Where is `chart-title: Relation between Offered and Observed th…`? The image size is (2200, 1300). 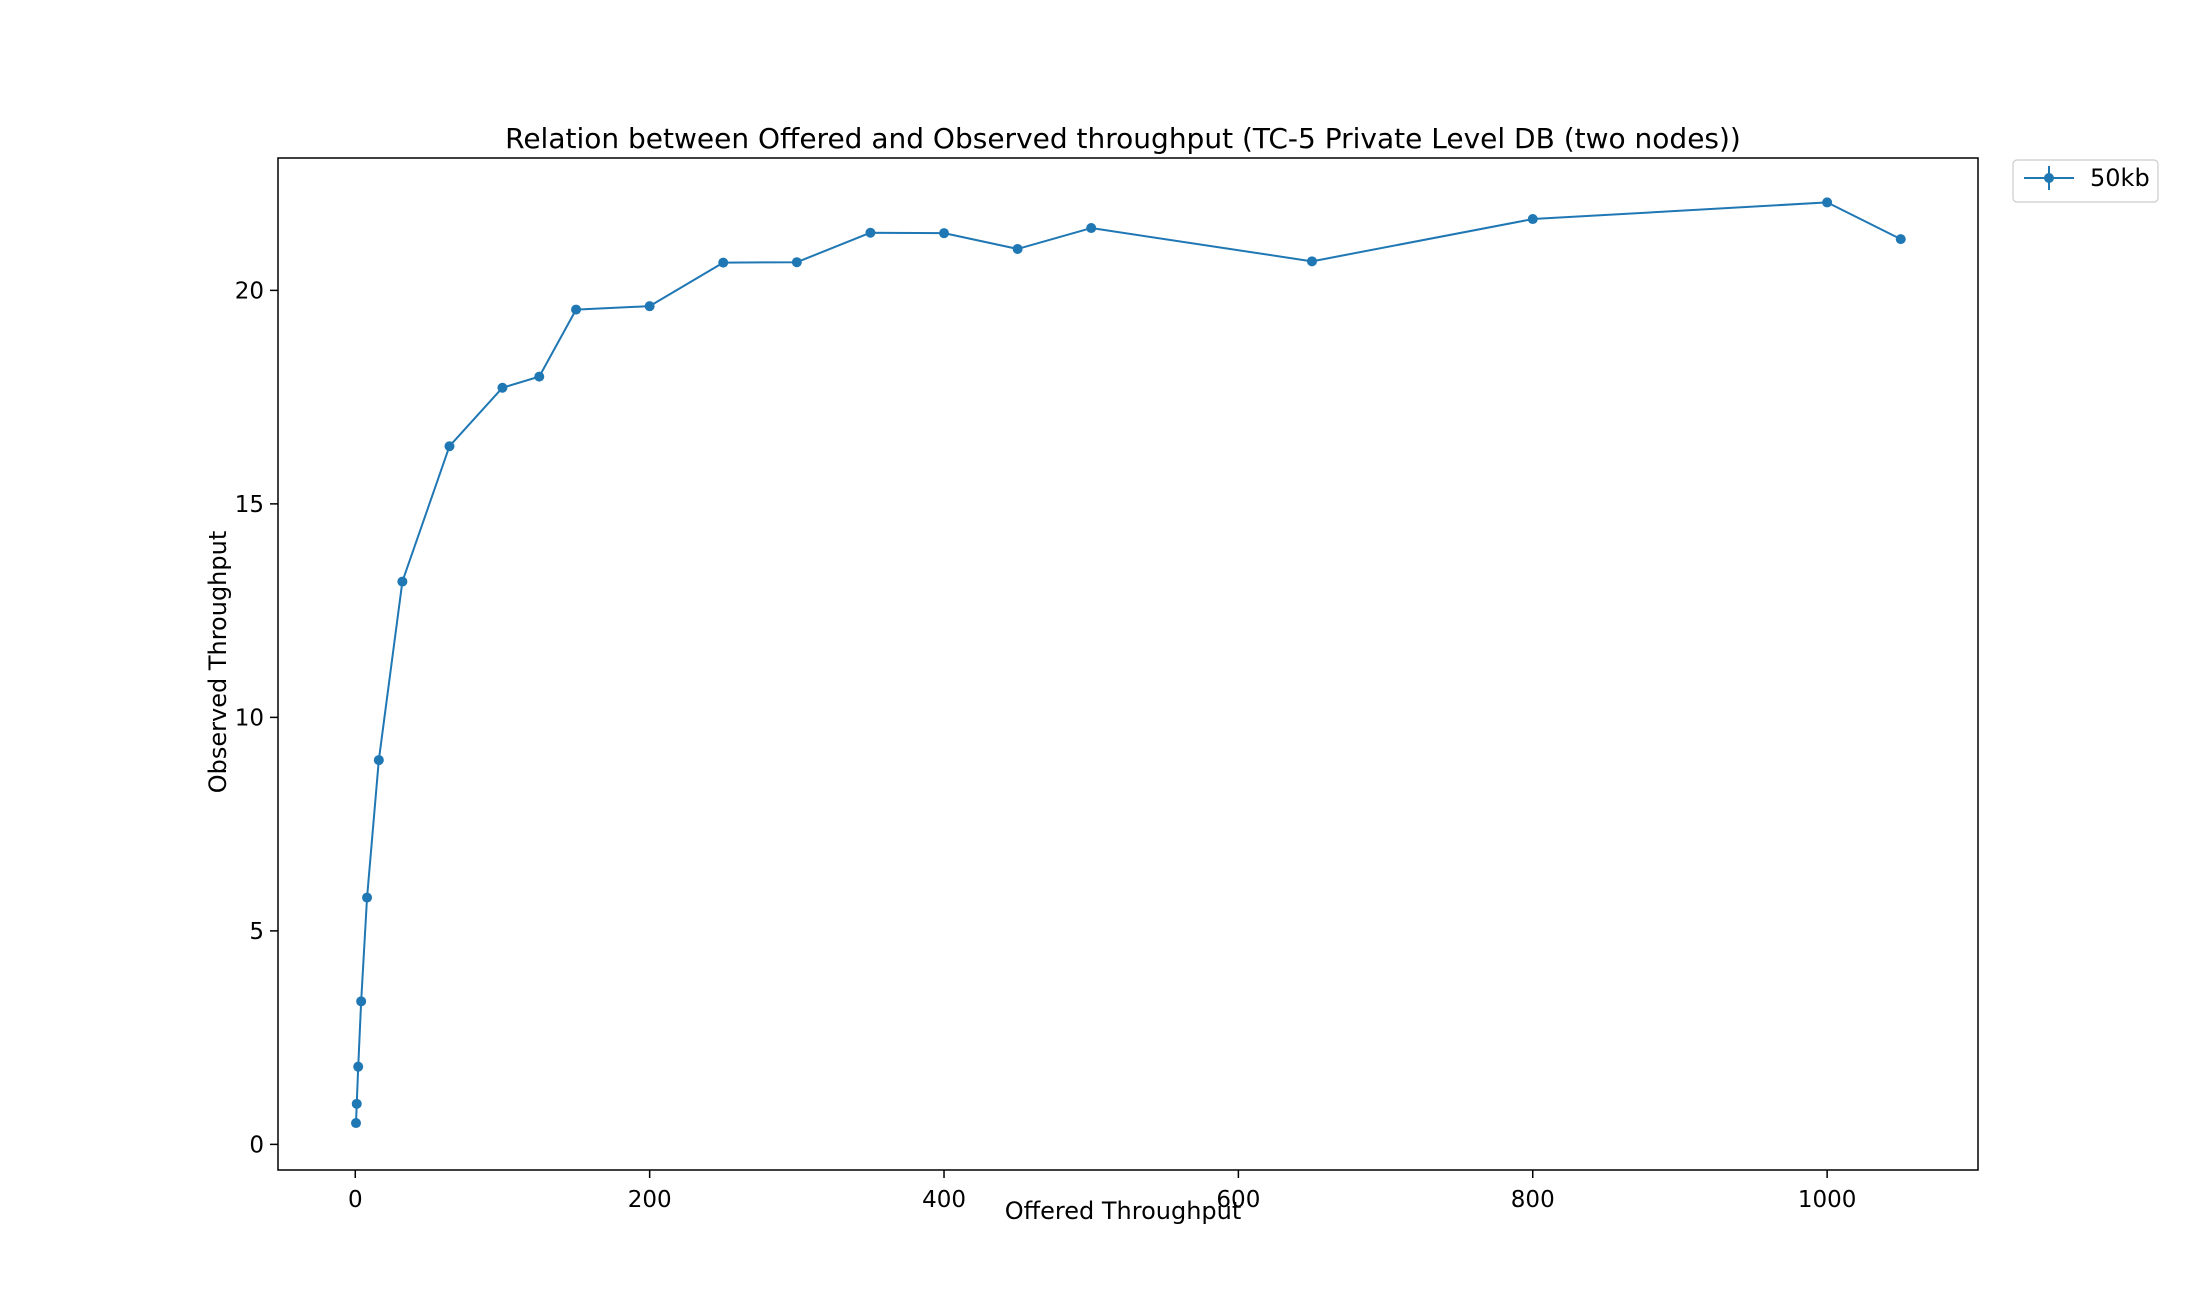 chart-title: Relation between Offered and Observed th… is located at coordinates (1123, 138).